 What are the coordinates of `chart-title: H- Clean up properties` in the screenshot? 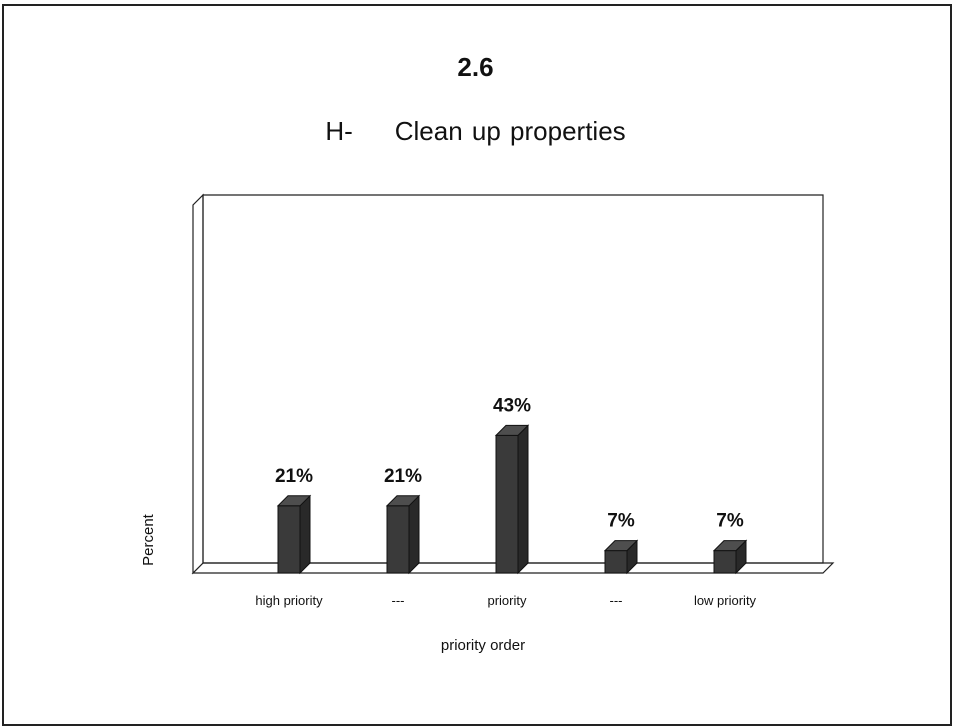 It's located at (475, 131).